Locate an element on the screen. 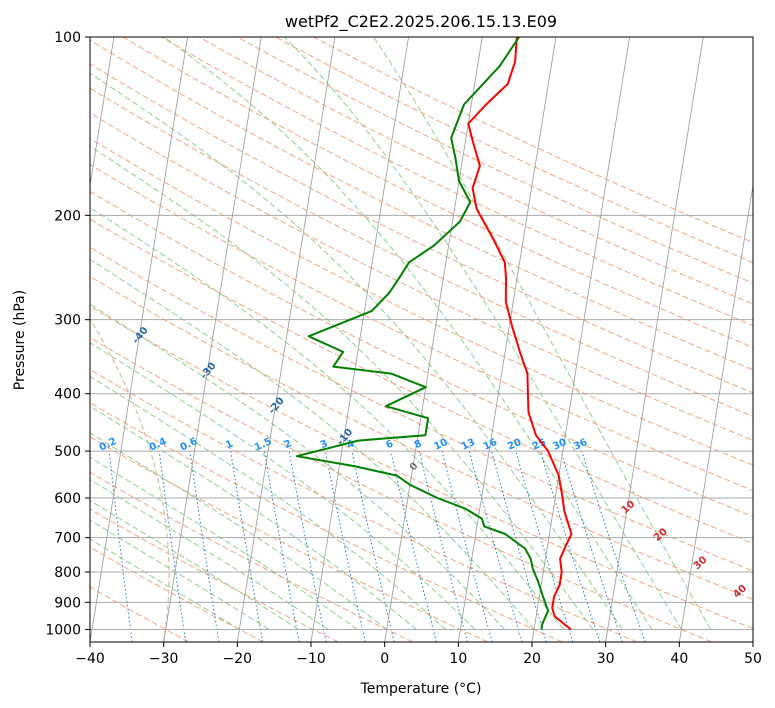 Image resolution: width=775 pixels, height=708 pixels. isotherm-label: -50 is located at coordinates (74, 291).